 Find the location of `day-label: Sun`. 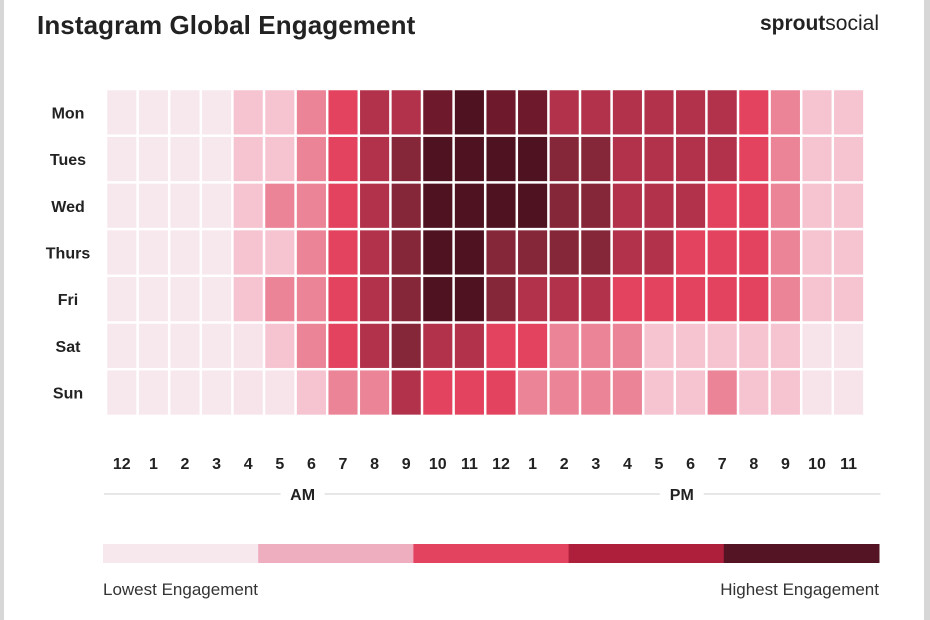

day-label: Sun is located at coordinates (68, 394).